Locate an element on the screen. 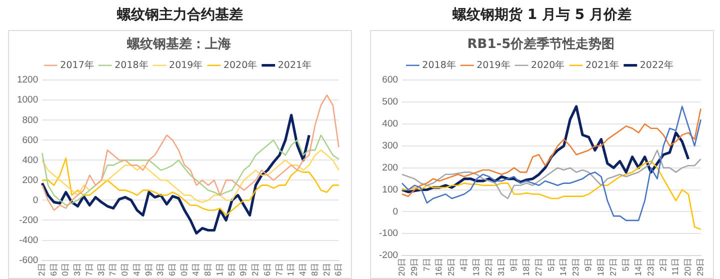  x-tick-label: 25日 is located at coordinates (451, 267).